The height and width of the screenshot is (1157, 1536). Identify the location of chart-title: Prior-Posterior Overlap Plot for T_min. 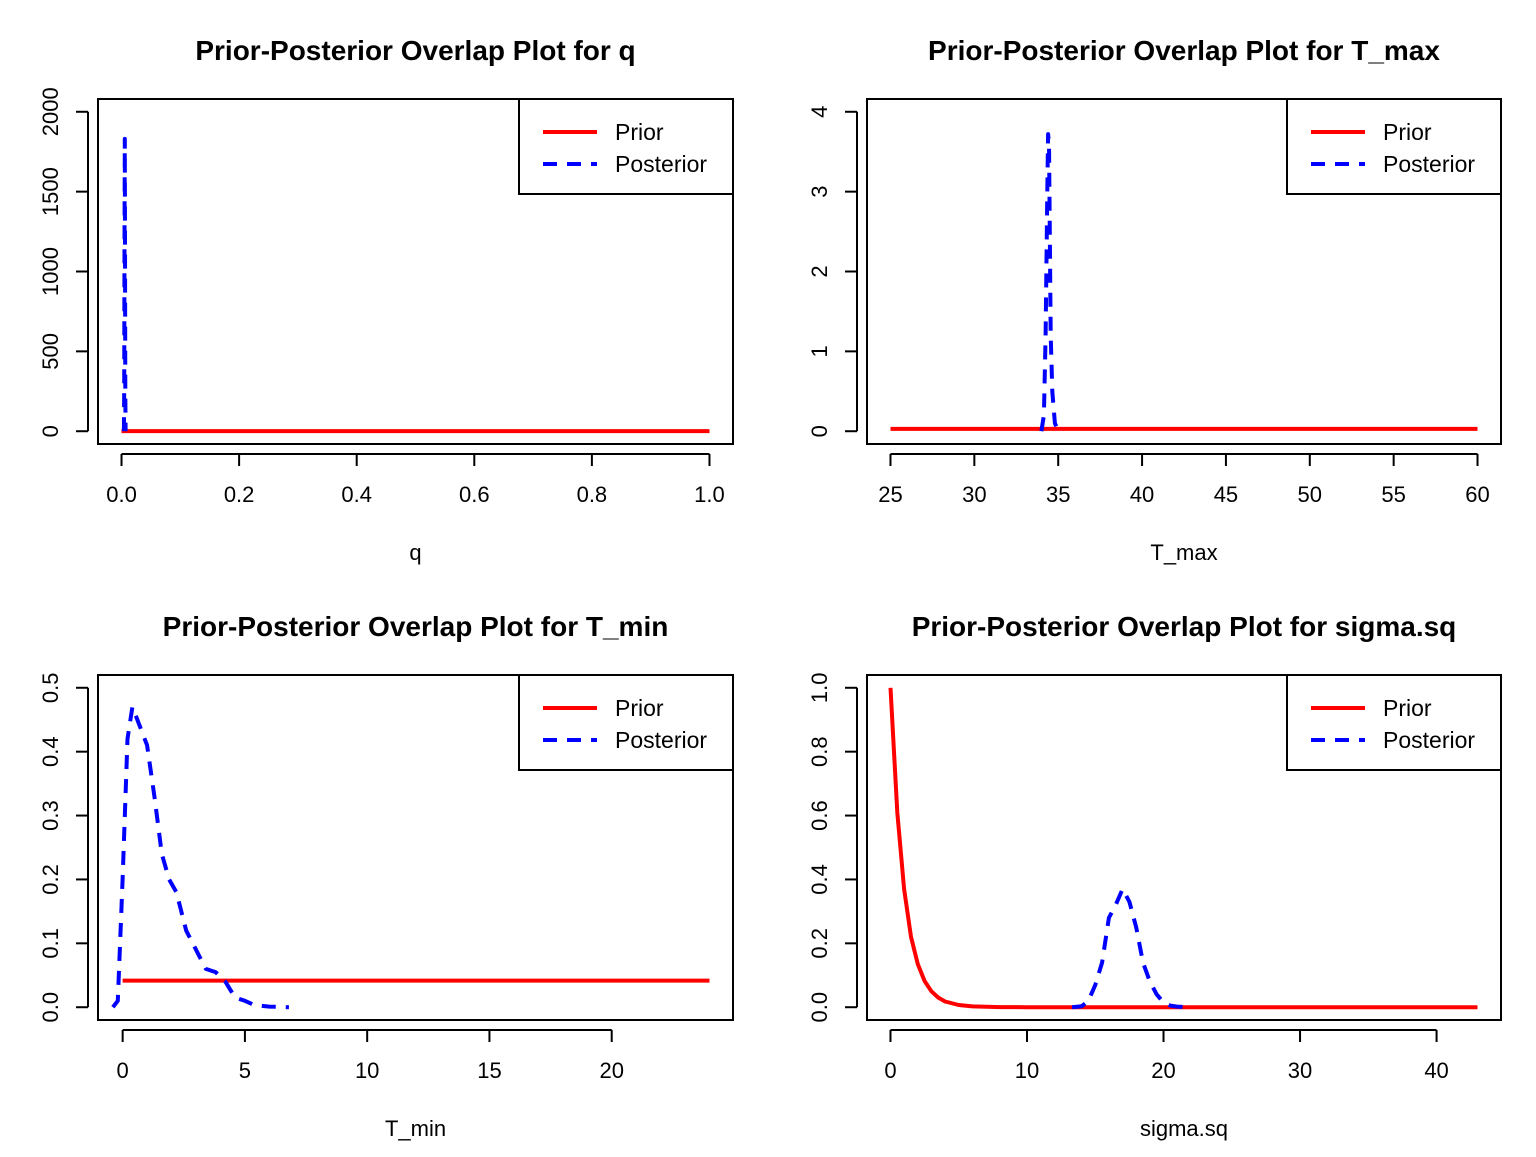
(416, 626).